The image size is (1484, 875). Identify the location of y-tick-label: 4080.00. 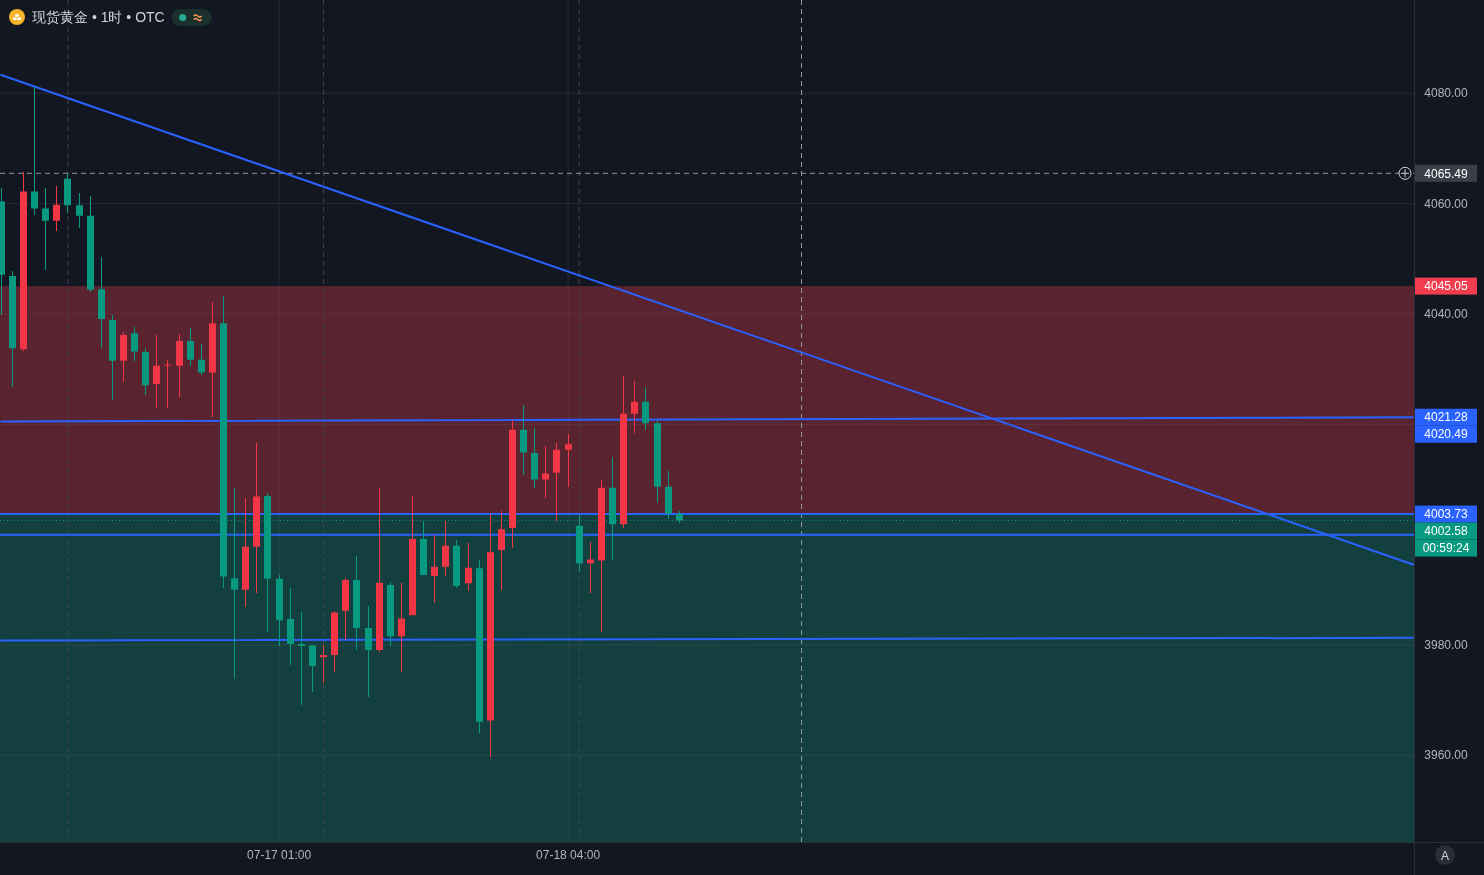
(1446, 93).